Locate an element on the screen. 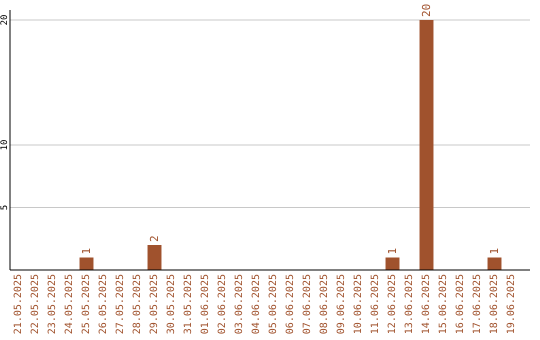 The image size is (540, 340). x-tick-label: 06.06.2025 is located at coordinates (290, 304).